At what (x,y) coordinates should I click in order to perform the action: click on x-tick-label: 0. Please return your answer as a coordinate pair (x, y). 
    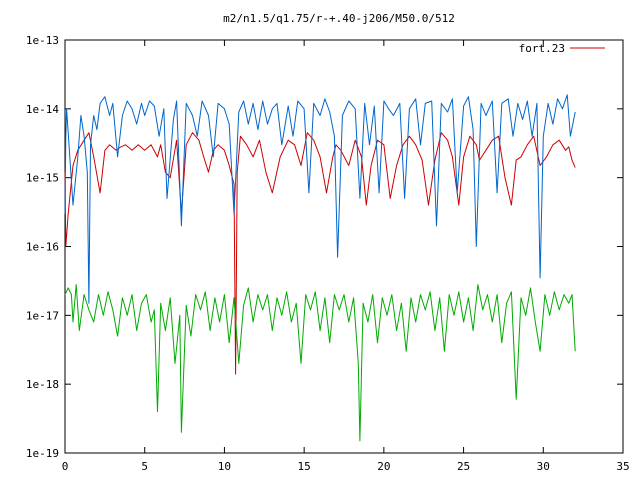
    Looking at the image, I should click on (65, 466).